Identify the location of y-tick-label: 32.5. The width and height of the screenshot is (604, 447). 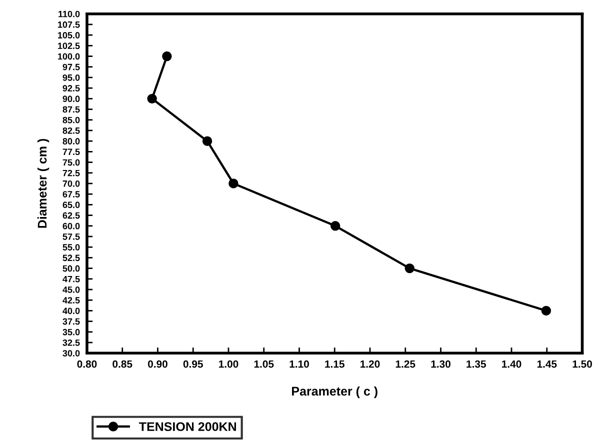
(71, 342).